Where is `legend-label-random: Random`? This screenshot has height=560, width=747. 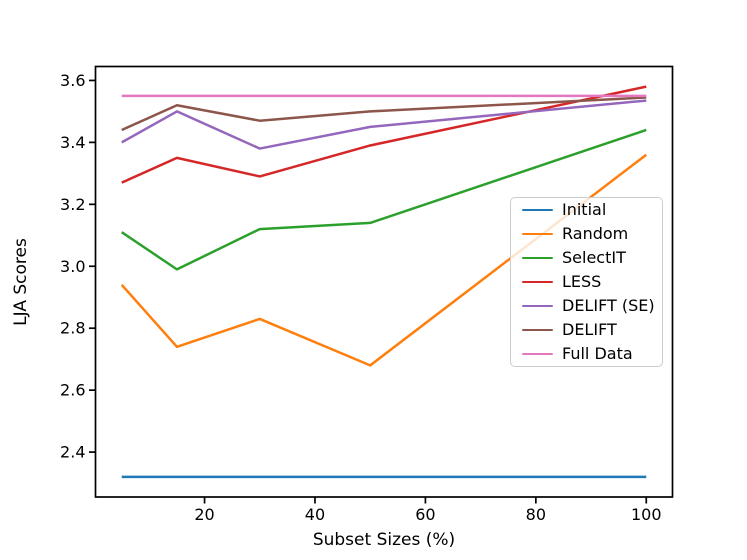
legend-label-random: Random is located at coordinates (595, 233).